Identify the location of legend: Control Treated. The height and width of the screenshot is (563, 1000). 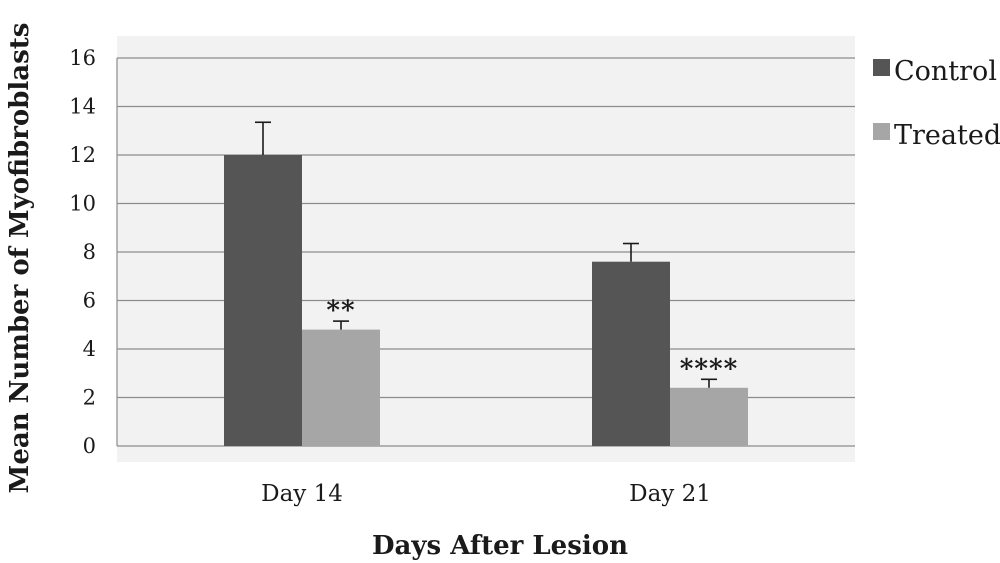
(936, 103).